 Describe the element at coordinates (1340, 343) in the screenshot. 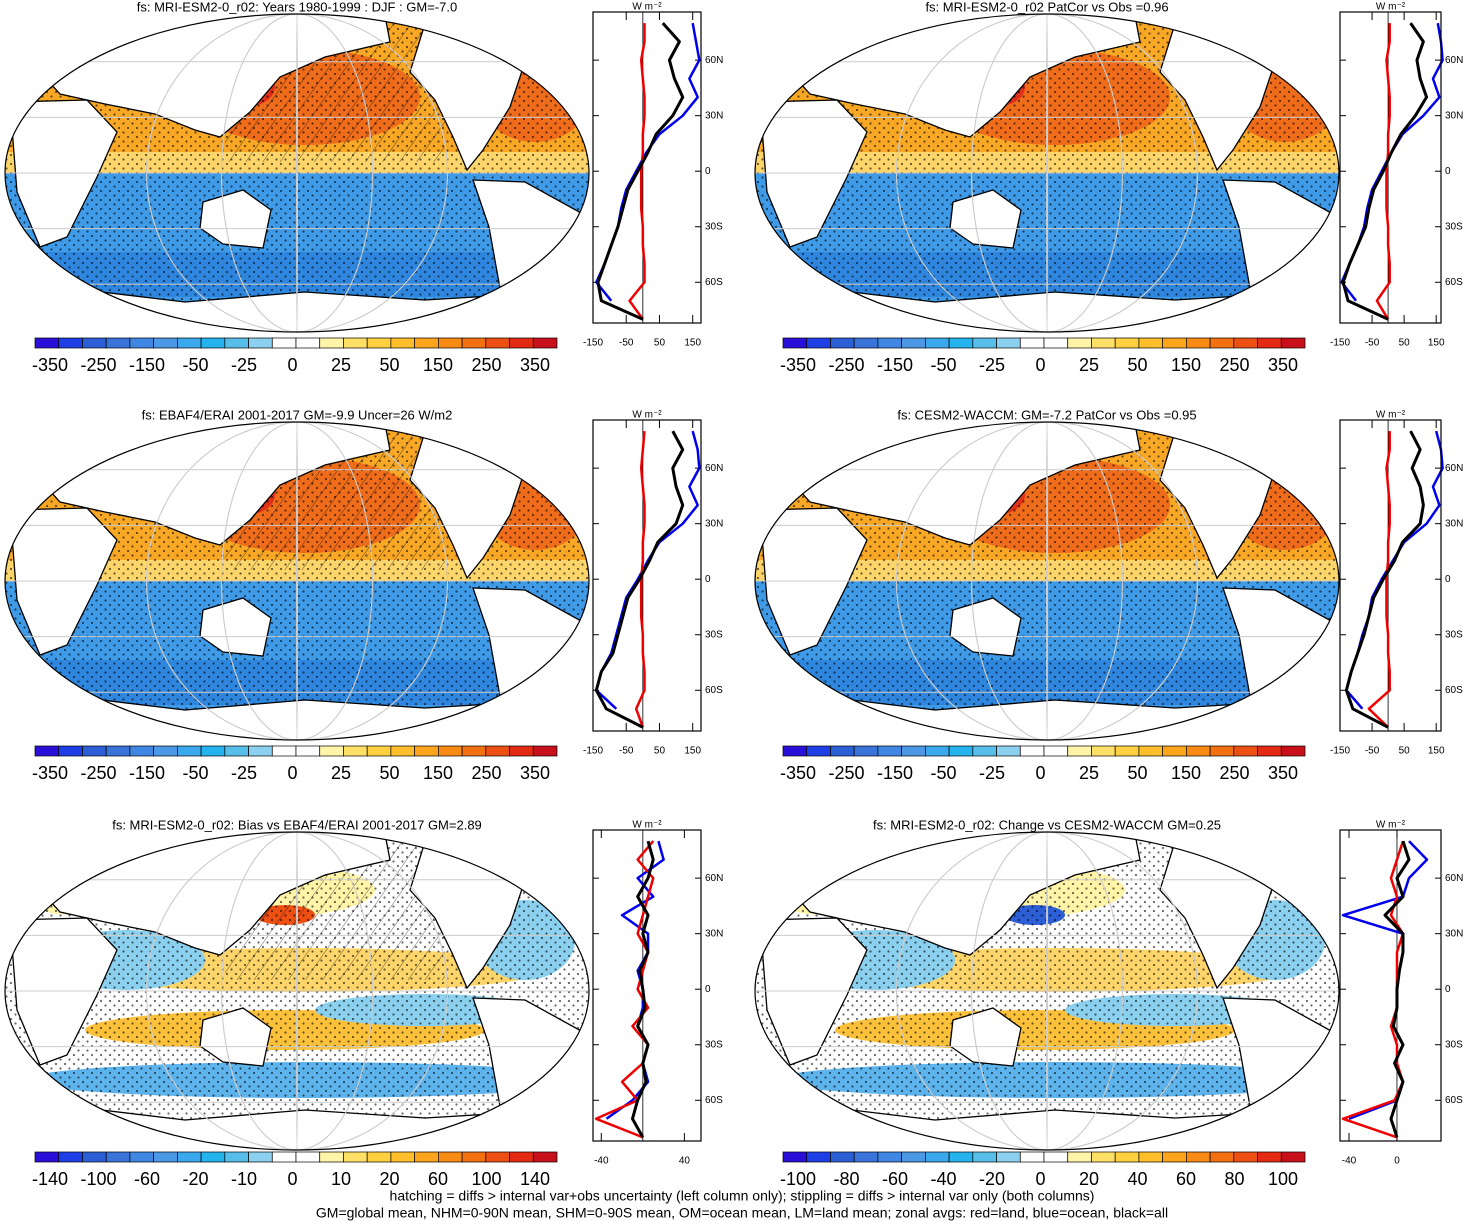

I see `x-tick-label: -150` at that location.